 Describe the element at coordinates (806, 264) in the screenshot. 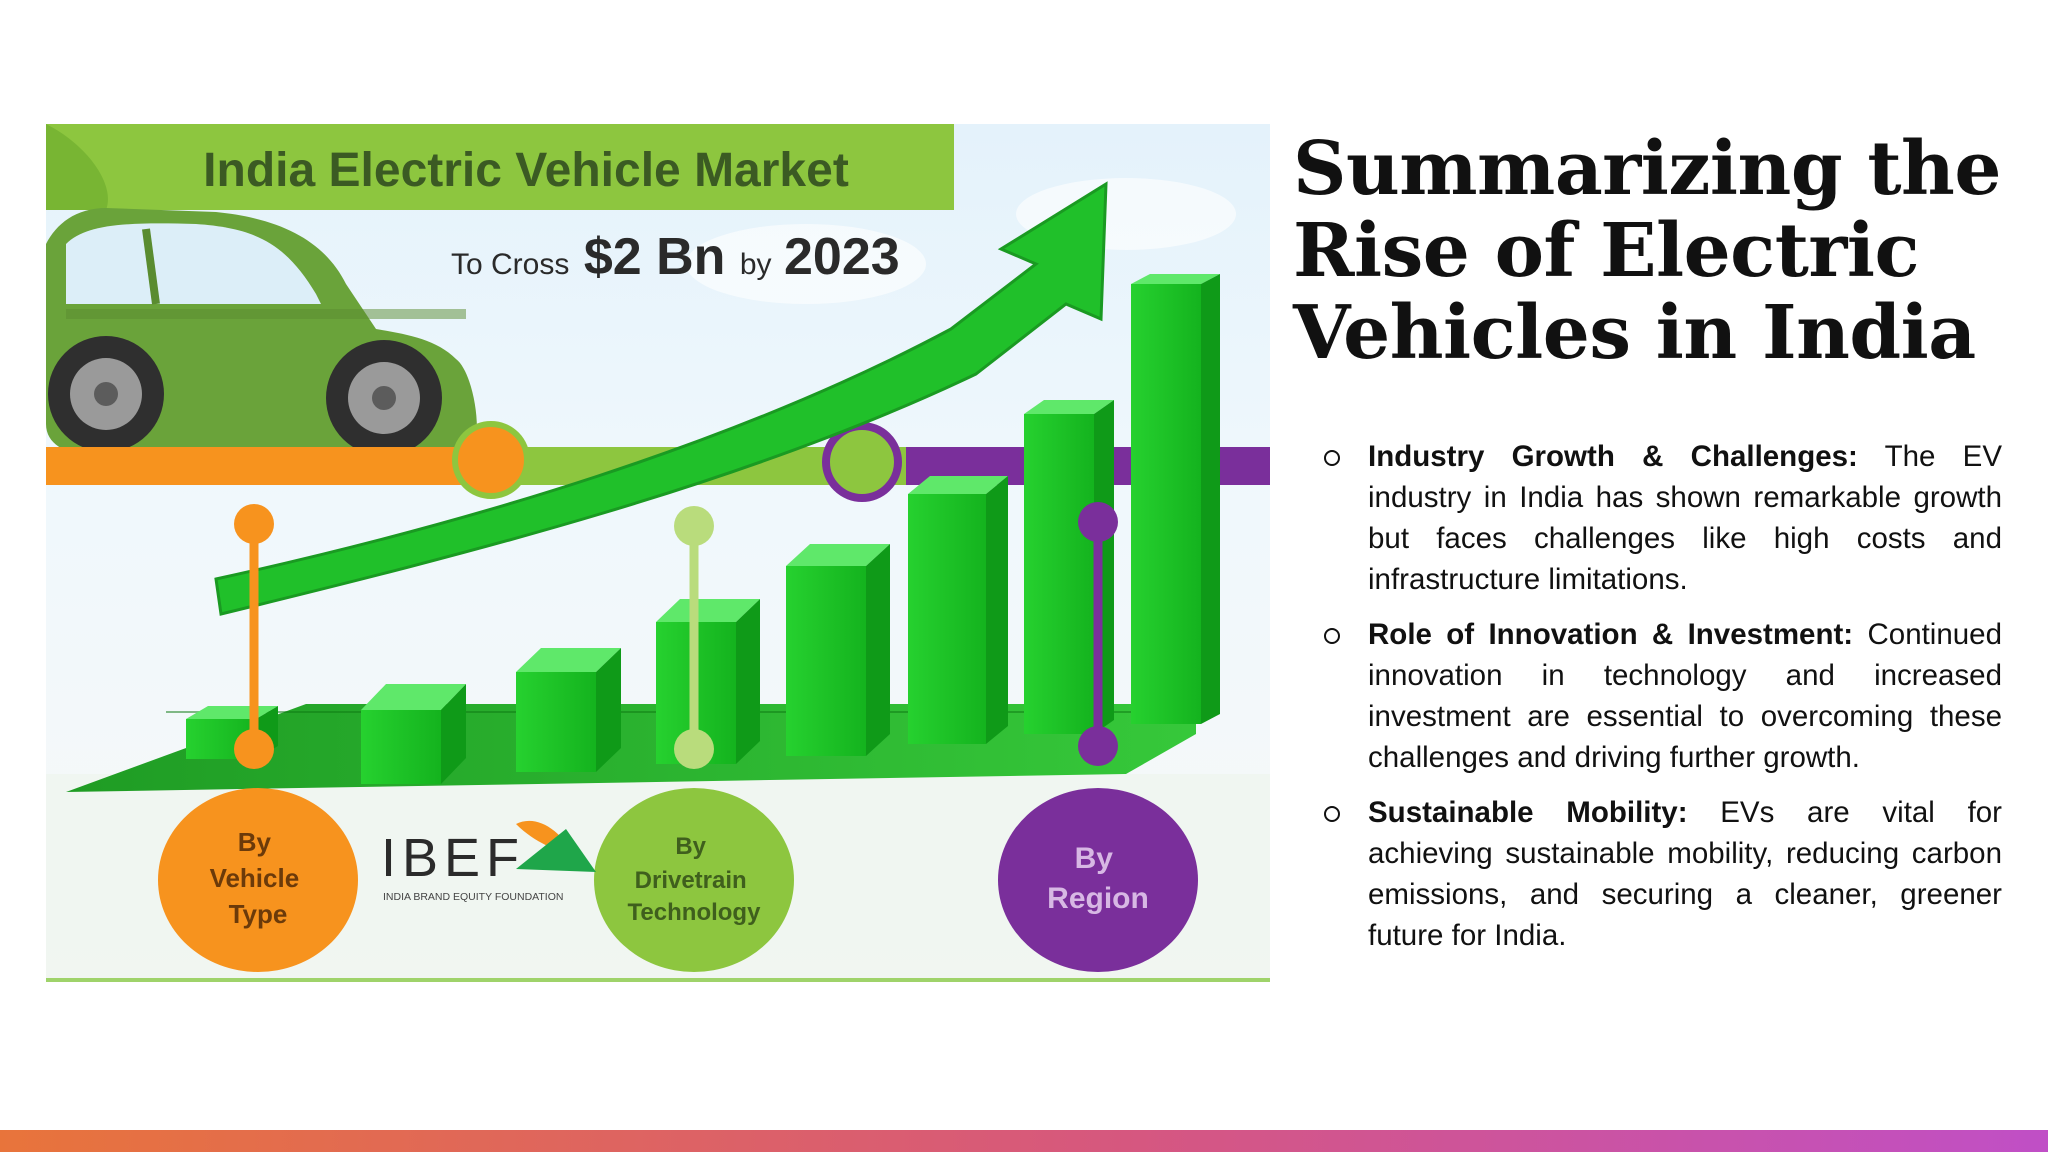

I see `cloud-shape` at that location.